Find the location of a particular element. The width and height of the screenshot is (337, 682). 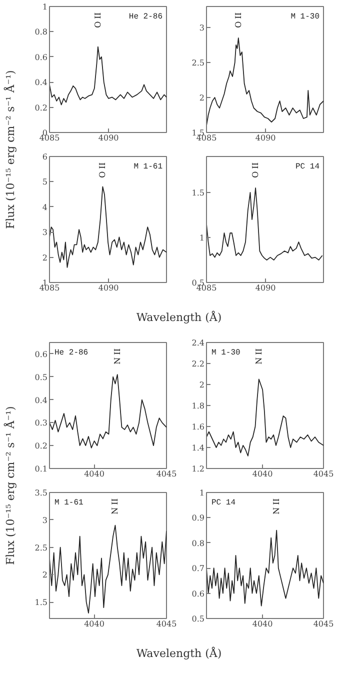

y-tick-label: 1.8 is located at coordinates (198, 406).